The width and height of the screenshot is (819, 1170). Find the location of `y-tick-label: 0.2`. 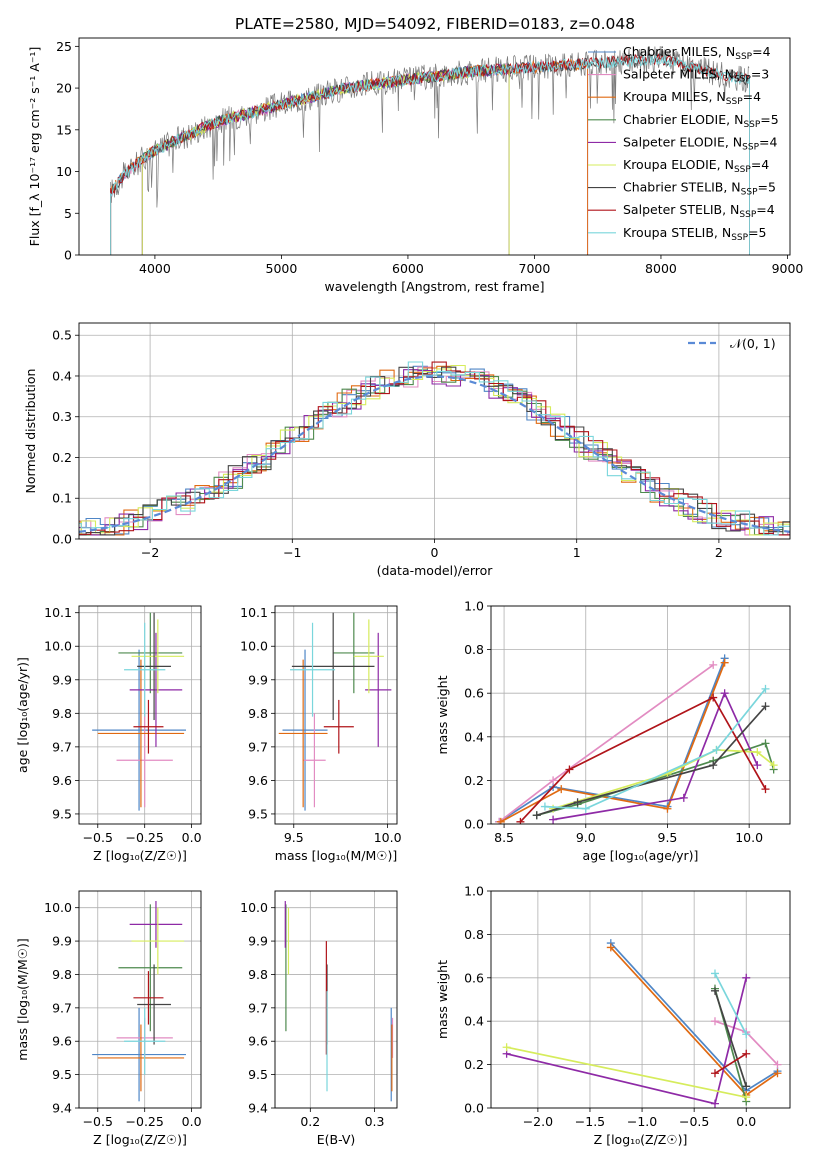

y-tick-label: 0.2 is located at coordinates (474, 780).